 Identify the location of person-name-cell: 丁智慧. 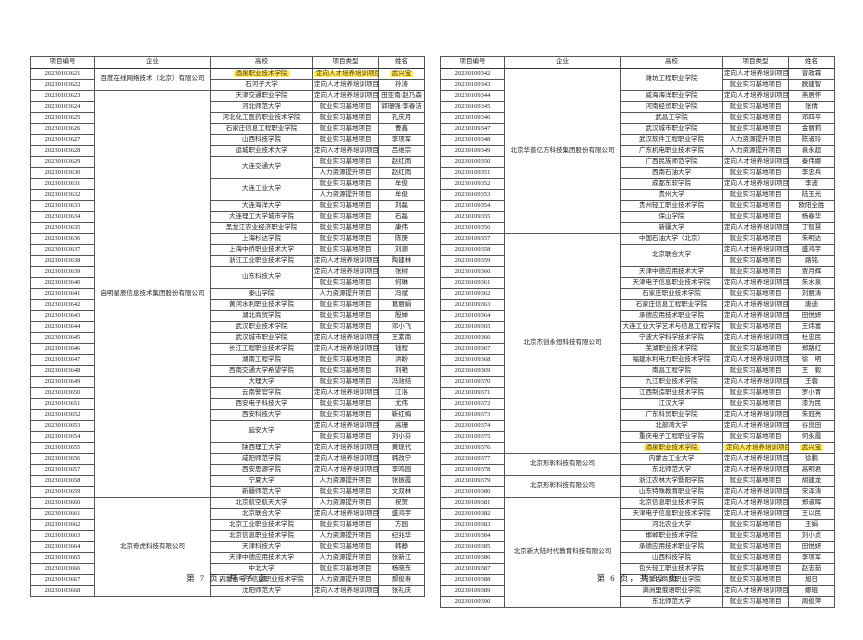
(811, 228).